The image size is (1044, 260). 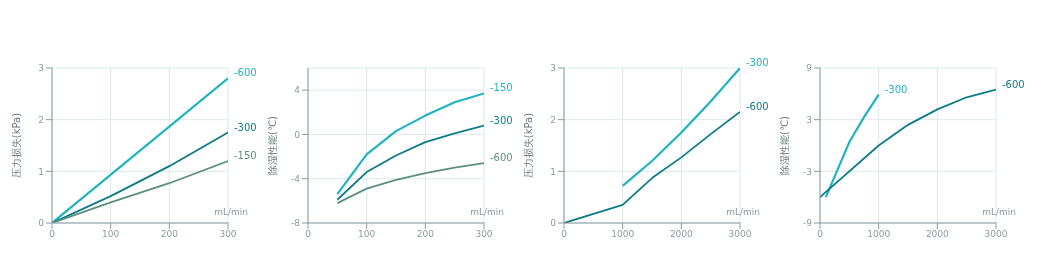 What do you see at coordinates (296, 223) in the screenshot?
I see `y-tick-label: -8` at bounding box center [296, 223].